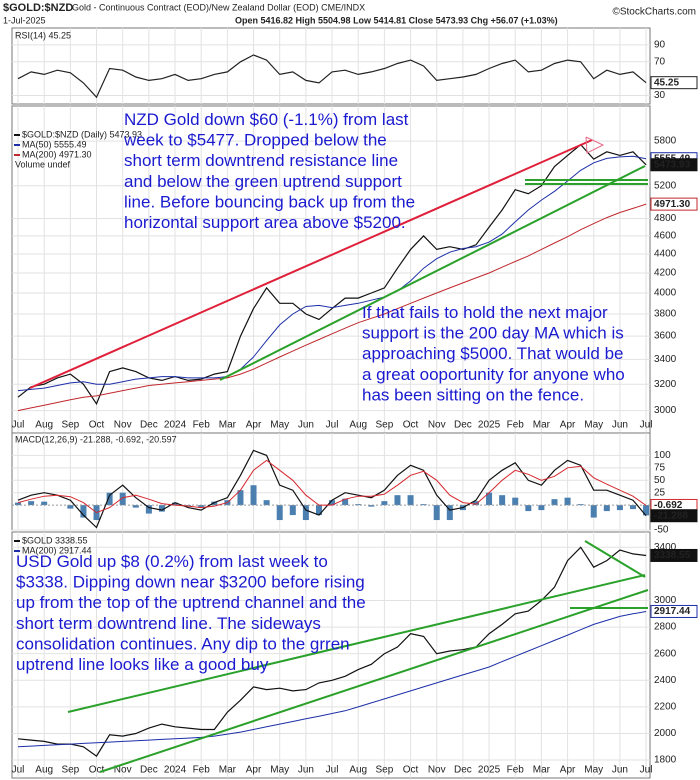 The width and height of the screenshot is (700, 780). Describe the element at coordinates (665, 314) in the screenshot. I see `y-tick-label: 3800` at that location.